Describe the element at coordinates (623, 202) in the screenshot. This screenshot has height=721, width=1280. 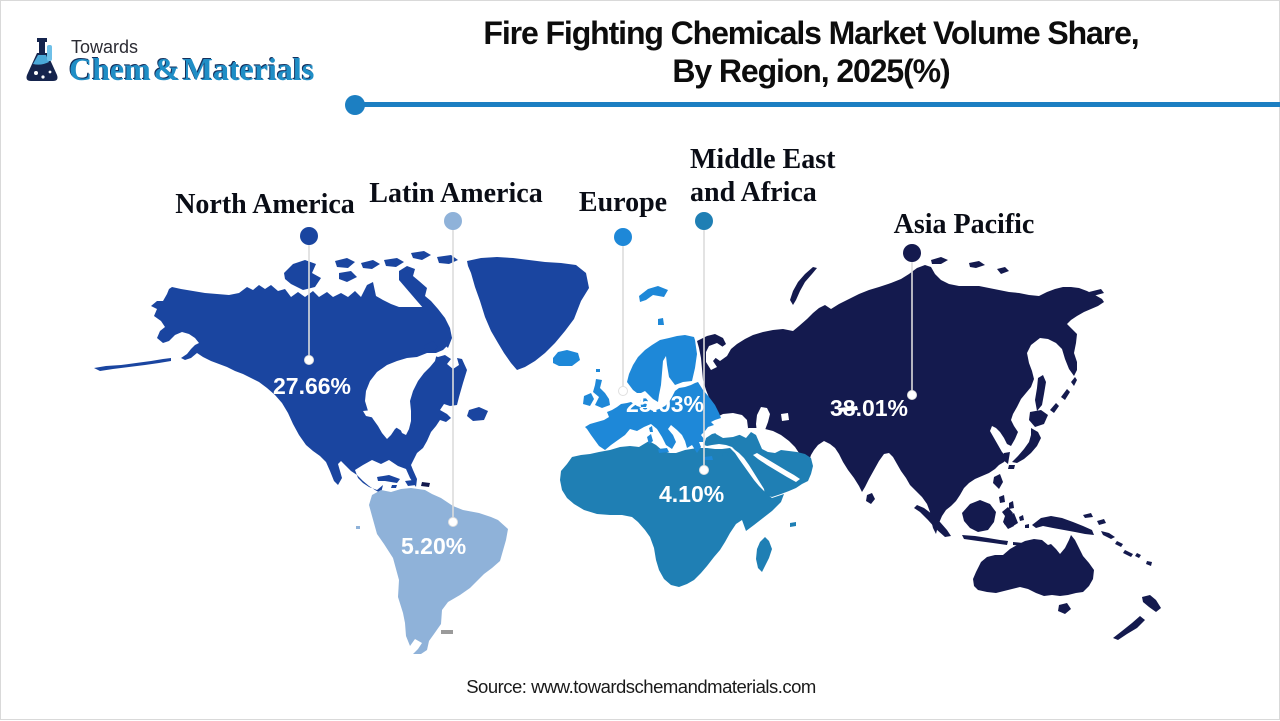
I see `svg-text: Europe` at that location.